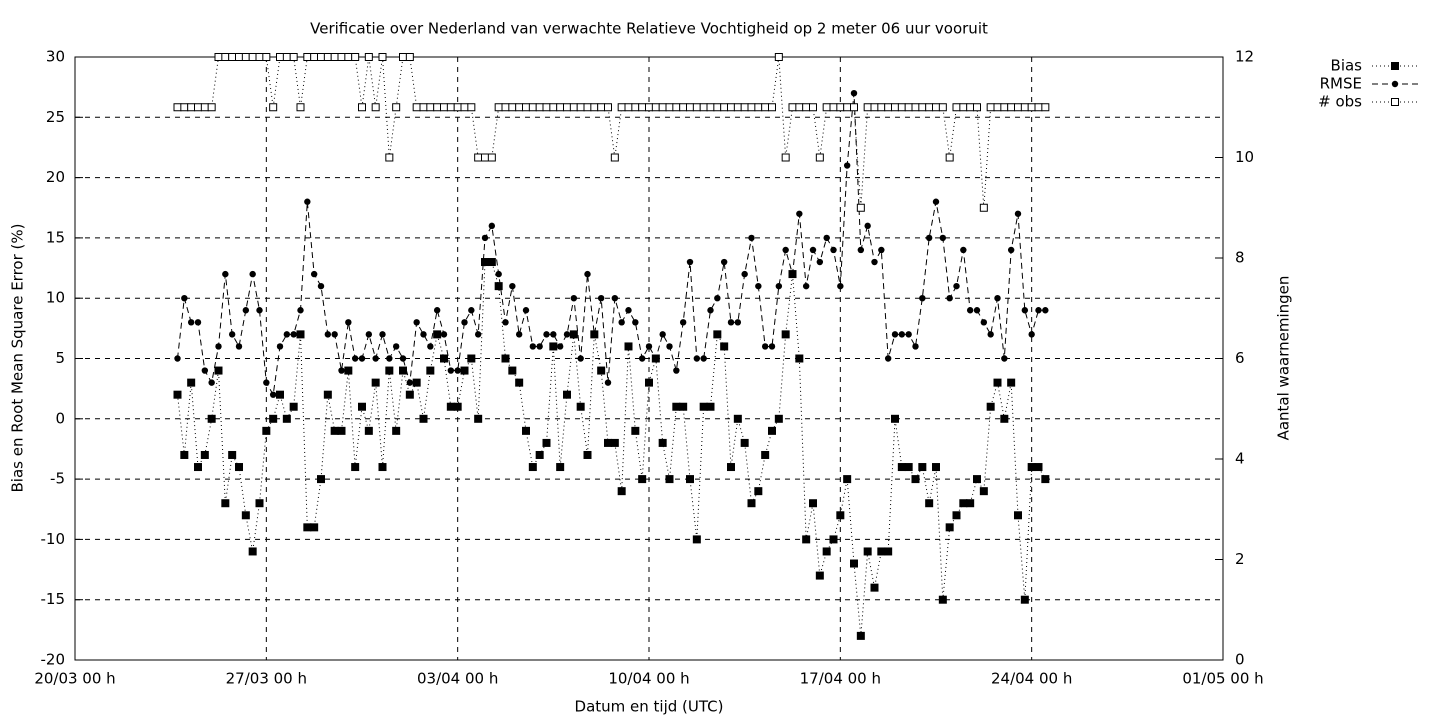 The height and width of the screenshot is (720, 1440). What do you see at coordinates (55, 177) in the screenshot?
I see `y-tick-label: 20` at bounding box center [55, 177].